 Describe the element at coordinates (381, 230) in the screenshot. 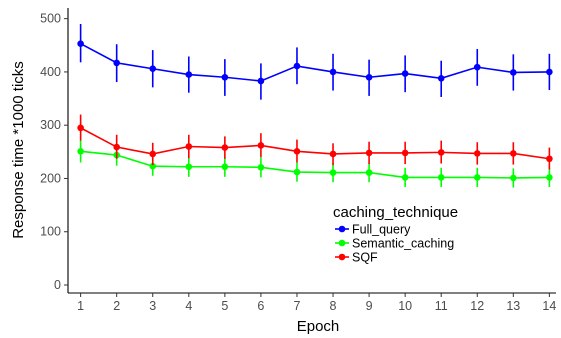

I see `legend-label: Full_query` at that location.